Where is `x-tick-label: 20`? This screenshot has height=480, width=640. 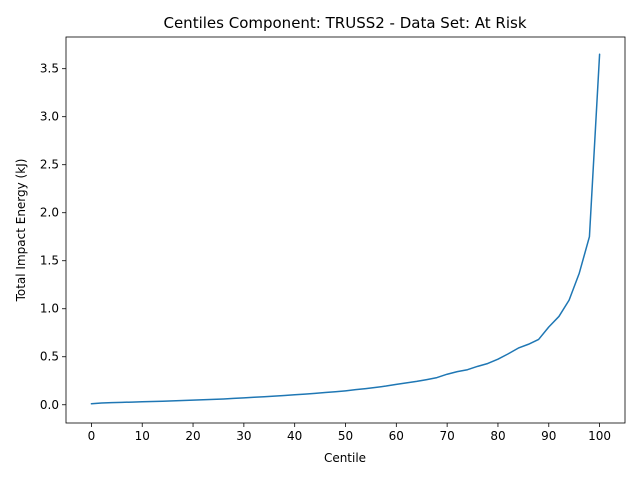
x-tick-label: 20 is located at coordinates (192, 436).